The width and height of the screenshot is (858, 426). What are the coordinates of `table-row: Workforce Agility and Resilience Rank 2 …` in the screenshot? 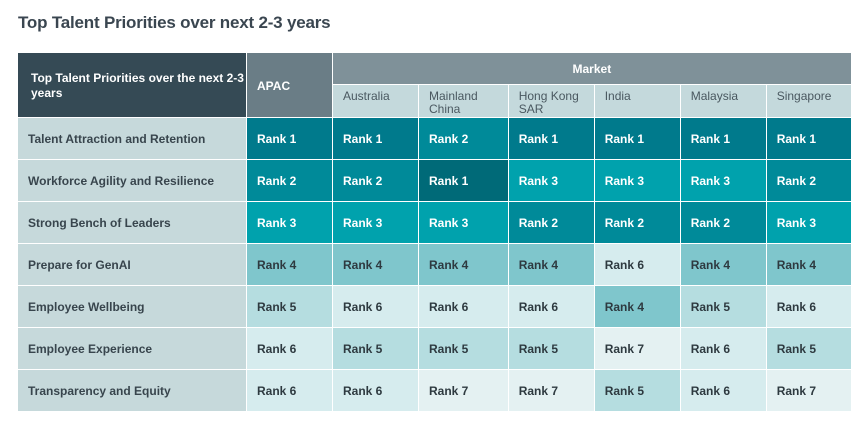 It's located at (434, 180).